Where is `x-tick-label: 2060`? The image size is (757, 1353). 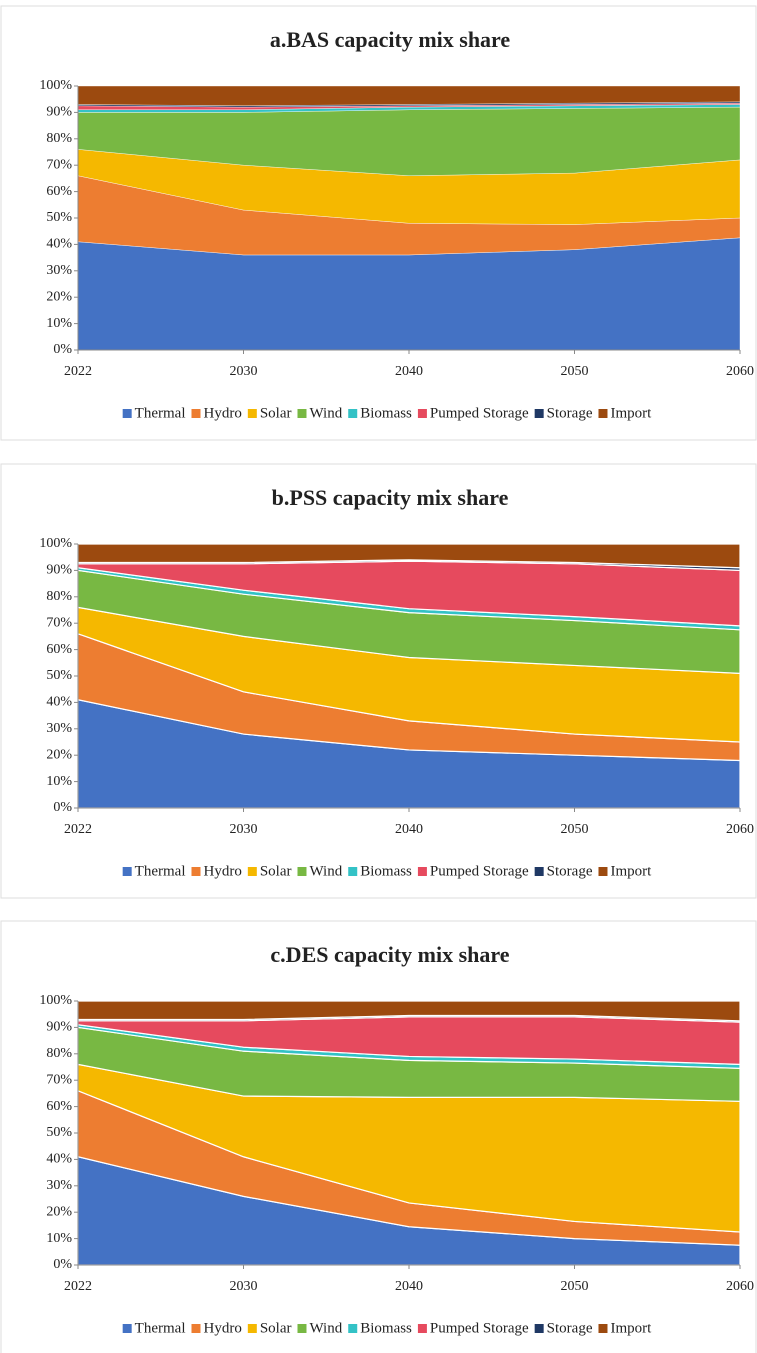 x-tick-label: 2060 is located at coordinates (740, 829).